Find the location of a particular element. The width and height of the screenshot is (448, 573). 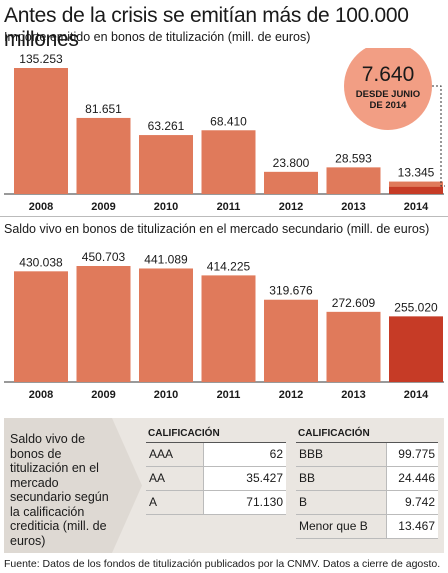

rating-row: Menor que B 13.467 is located at coordinates (367, 526).